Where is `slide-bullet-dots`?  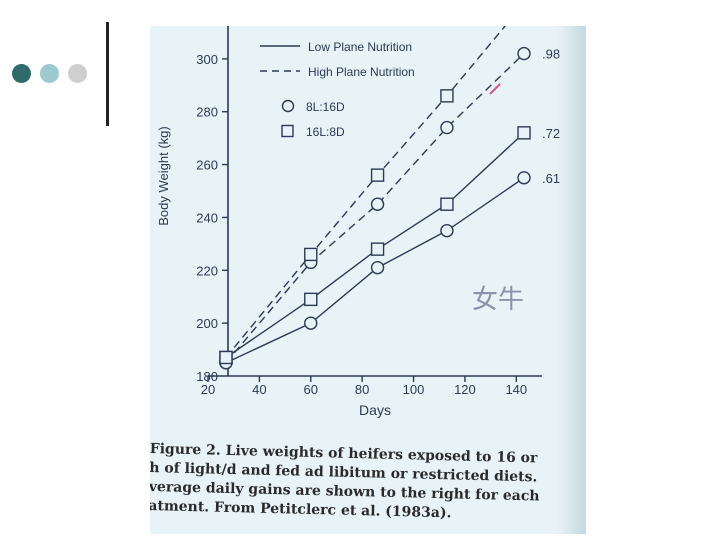 slide-bullet-dots is located at coordinates (49, 73).